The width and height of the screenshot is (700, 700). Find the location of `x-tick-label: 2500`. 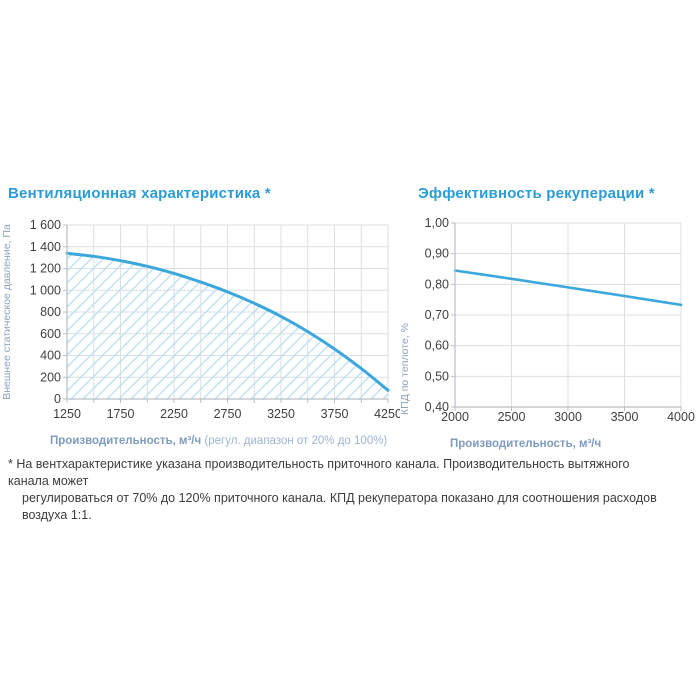

x-tick-label: 2500 is located at coordinates (512, 417).